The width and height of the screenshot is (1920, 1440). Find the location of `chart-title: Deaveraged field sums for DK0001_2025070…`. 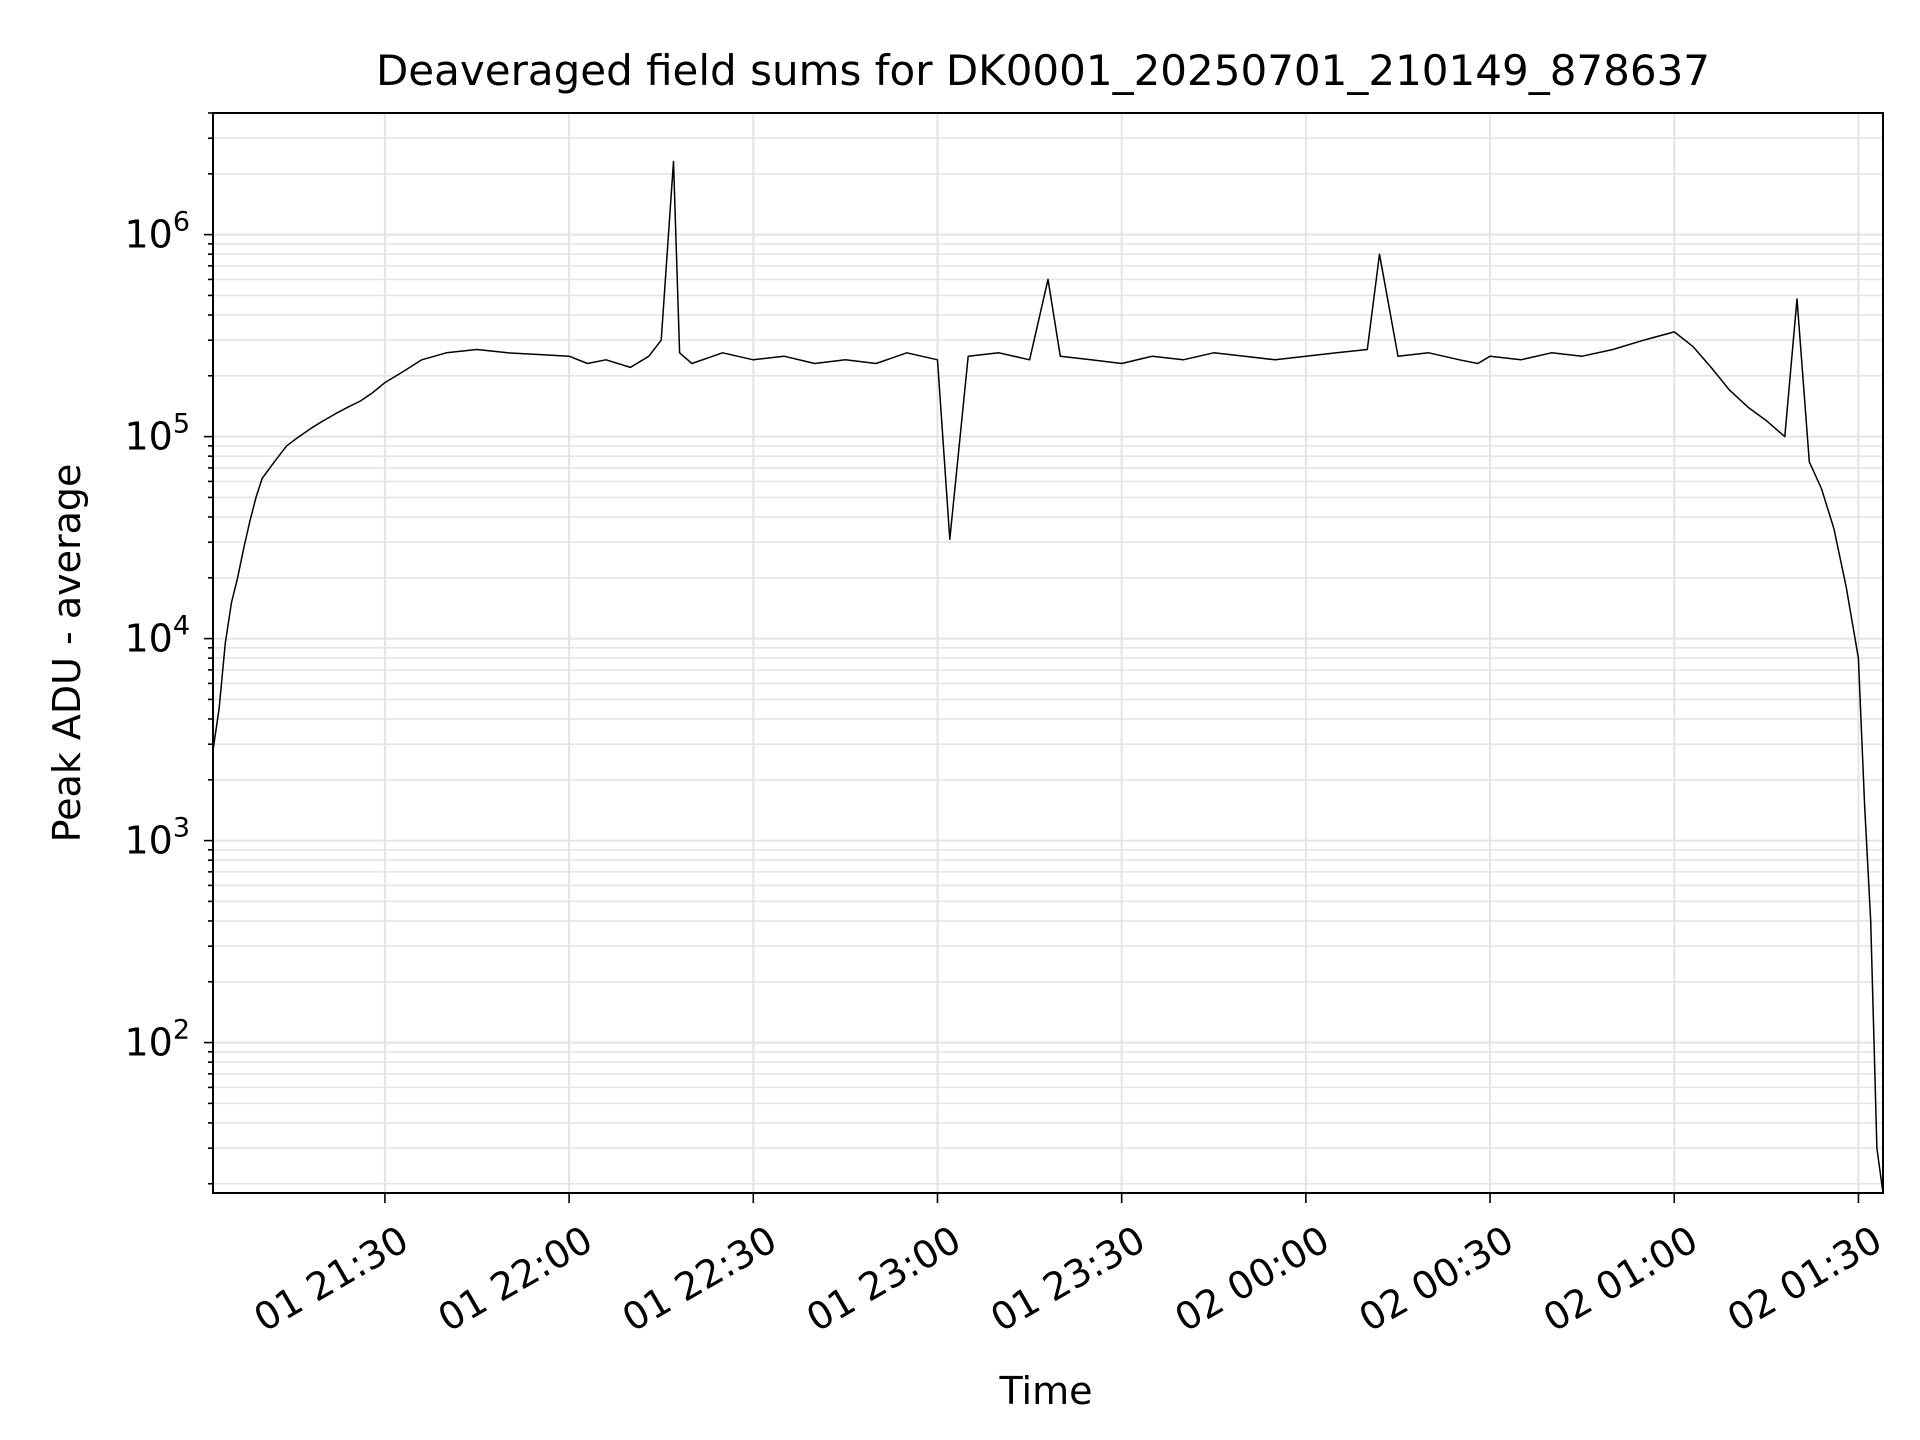

chart-title: Deaveraged field sums for DK0001_2025070… is located at coordinates (1043, 70).